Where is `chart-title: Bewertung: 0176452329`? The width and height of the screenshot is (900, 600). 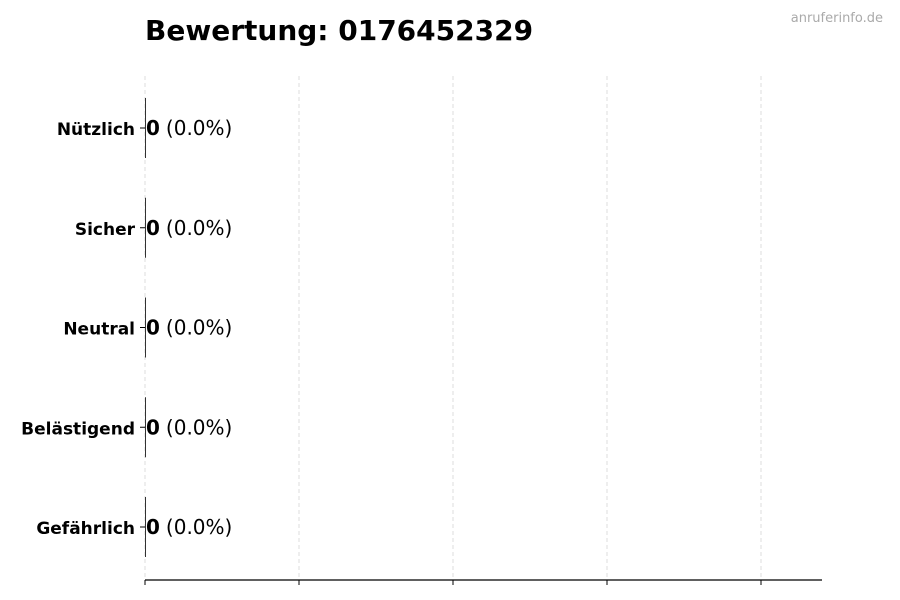
chart-title: Bewertung: 0176452329 is located at coordinates (339, 30).